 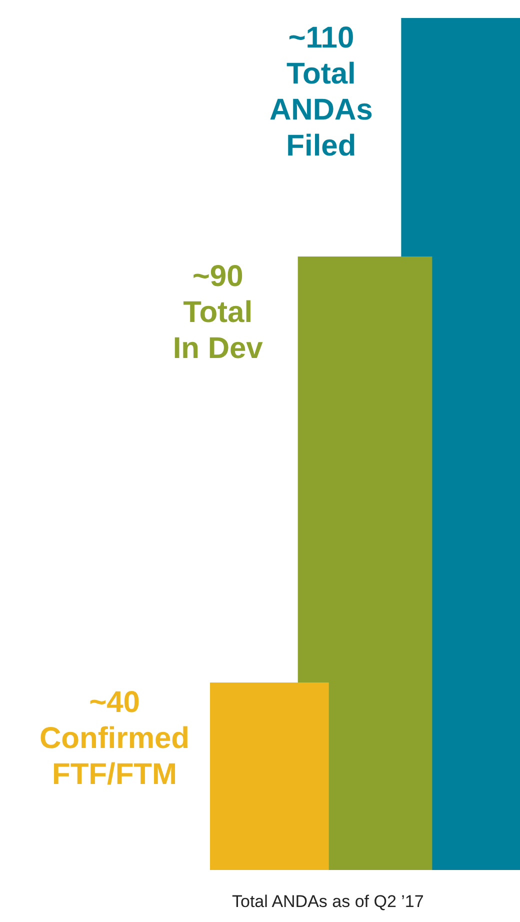 I want to click on annotation: ~90 Total In Dev, so click(x=218, y=312).